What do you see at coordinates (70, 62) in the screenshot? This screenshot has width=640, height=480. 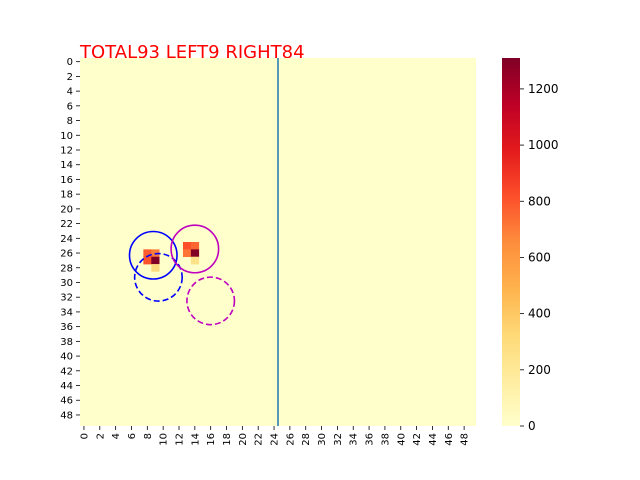 I see `y-tick-label: 0` at bounding box center [70, 62].